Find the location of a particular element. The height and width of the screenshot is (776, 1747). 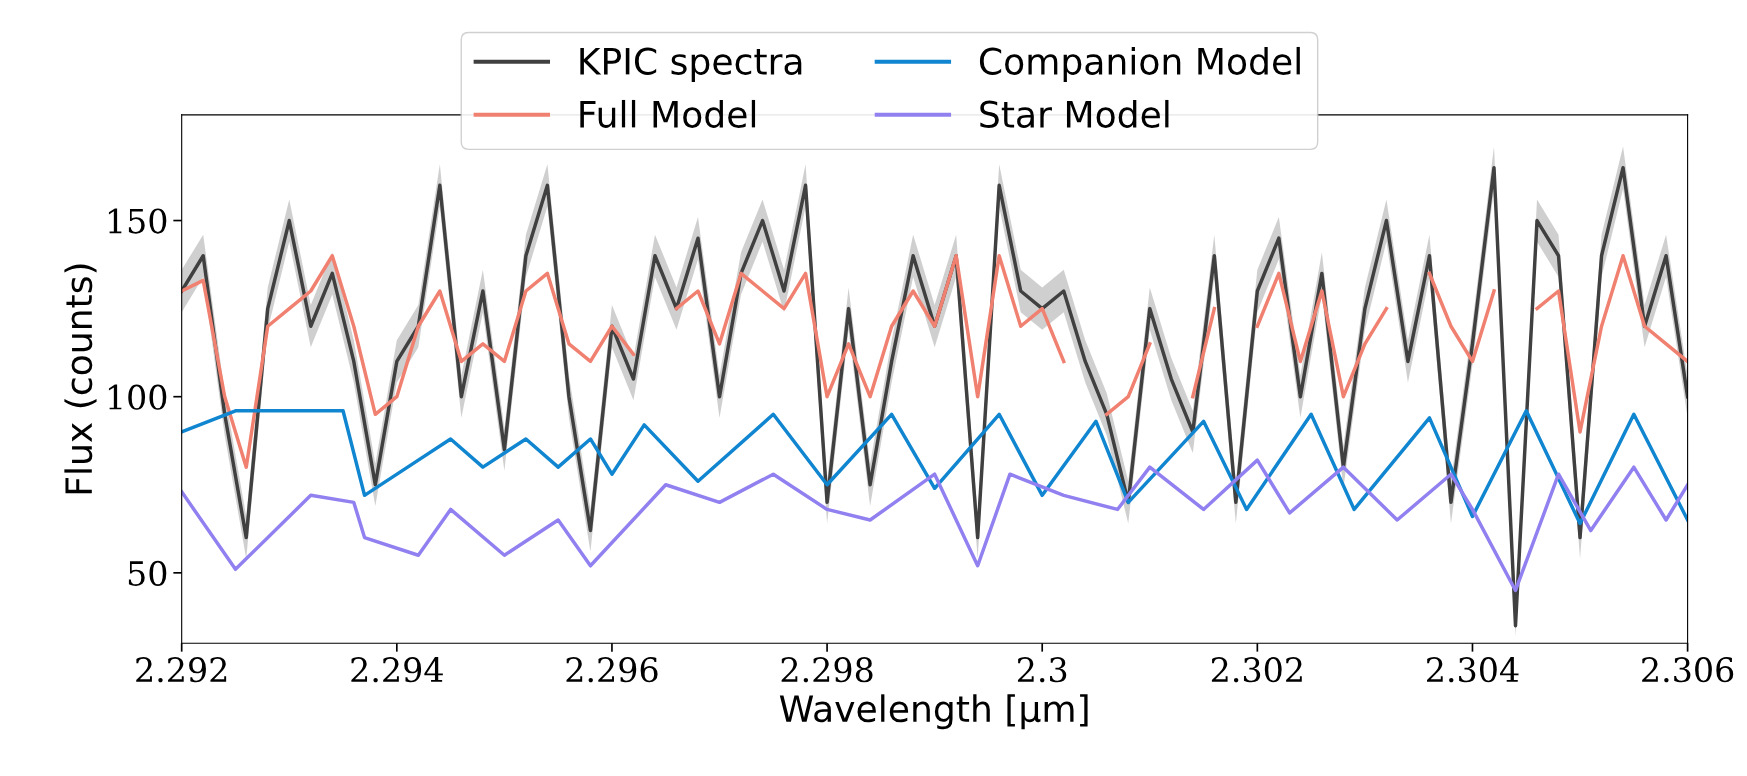

y-tick-label: 150 is located at coordinates (137, 221).